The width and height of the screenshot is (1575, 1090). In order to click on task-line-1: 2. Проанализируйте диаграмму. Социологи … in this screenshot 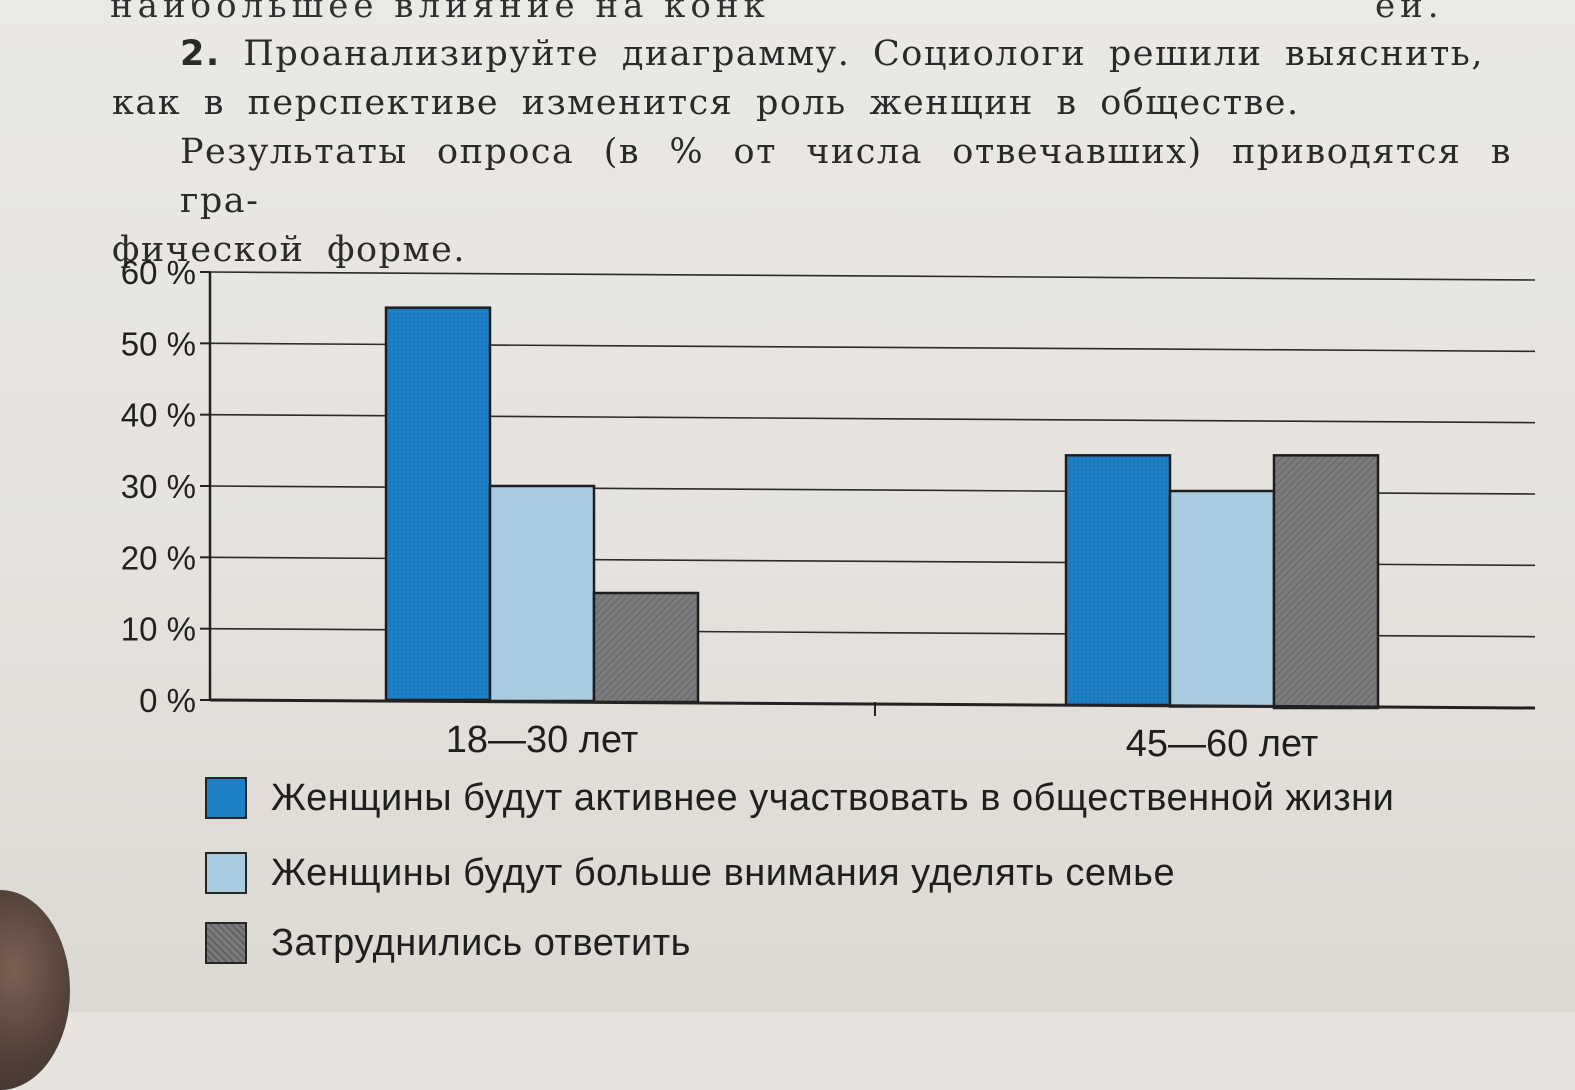, I will do `click(812, 54)`.